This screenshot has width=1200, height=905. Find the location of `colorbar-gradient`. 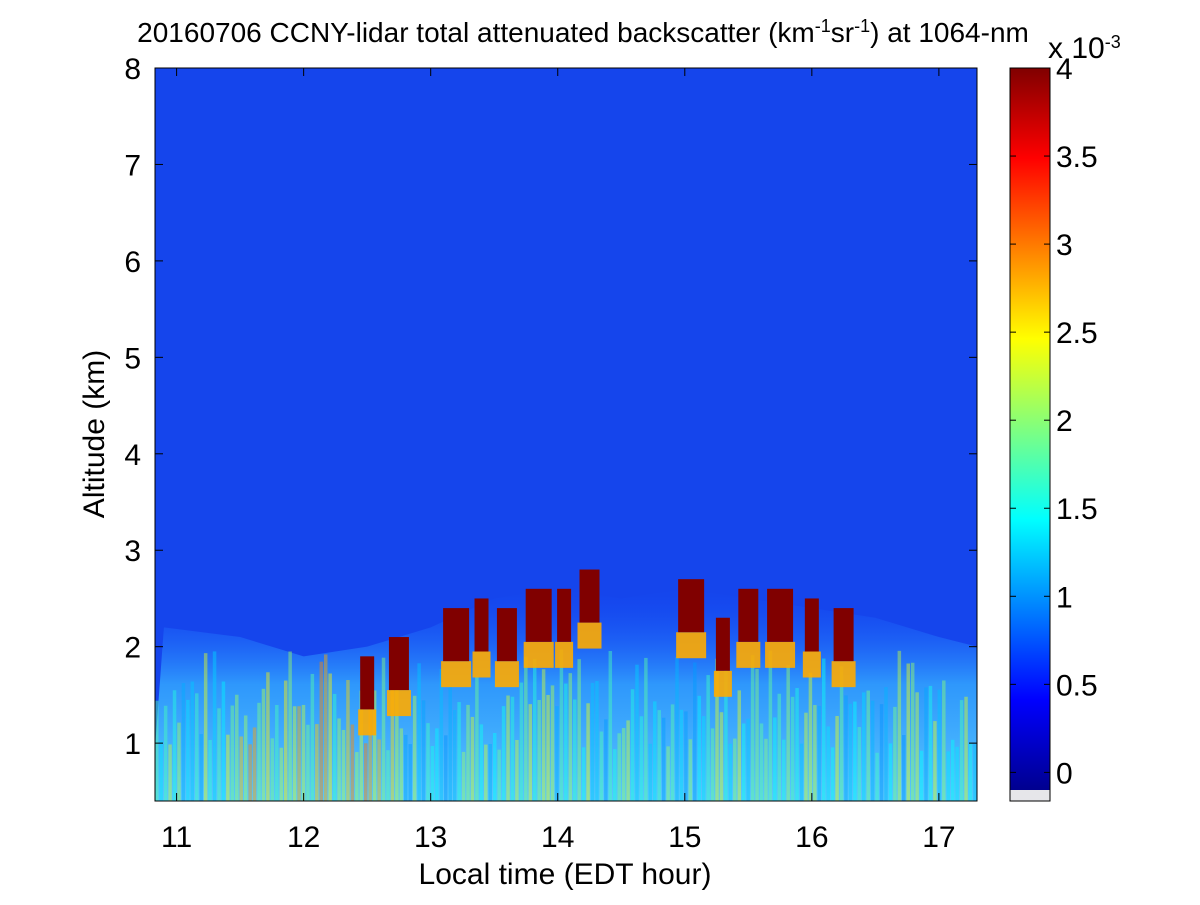

colorbar-gradient is located at coordinates (1030, 429).